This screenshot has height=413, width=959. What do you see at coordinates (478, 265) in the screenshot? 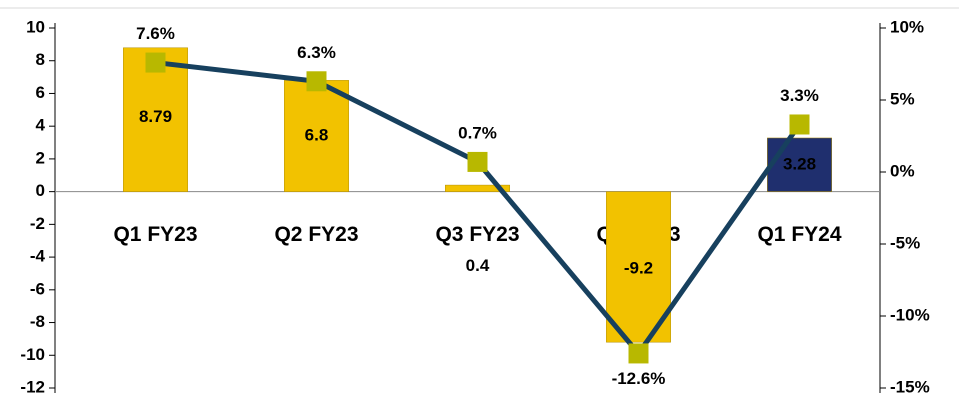
I see `bar-label: 0.4` at bounding box center [478, 265].